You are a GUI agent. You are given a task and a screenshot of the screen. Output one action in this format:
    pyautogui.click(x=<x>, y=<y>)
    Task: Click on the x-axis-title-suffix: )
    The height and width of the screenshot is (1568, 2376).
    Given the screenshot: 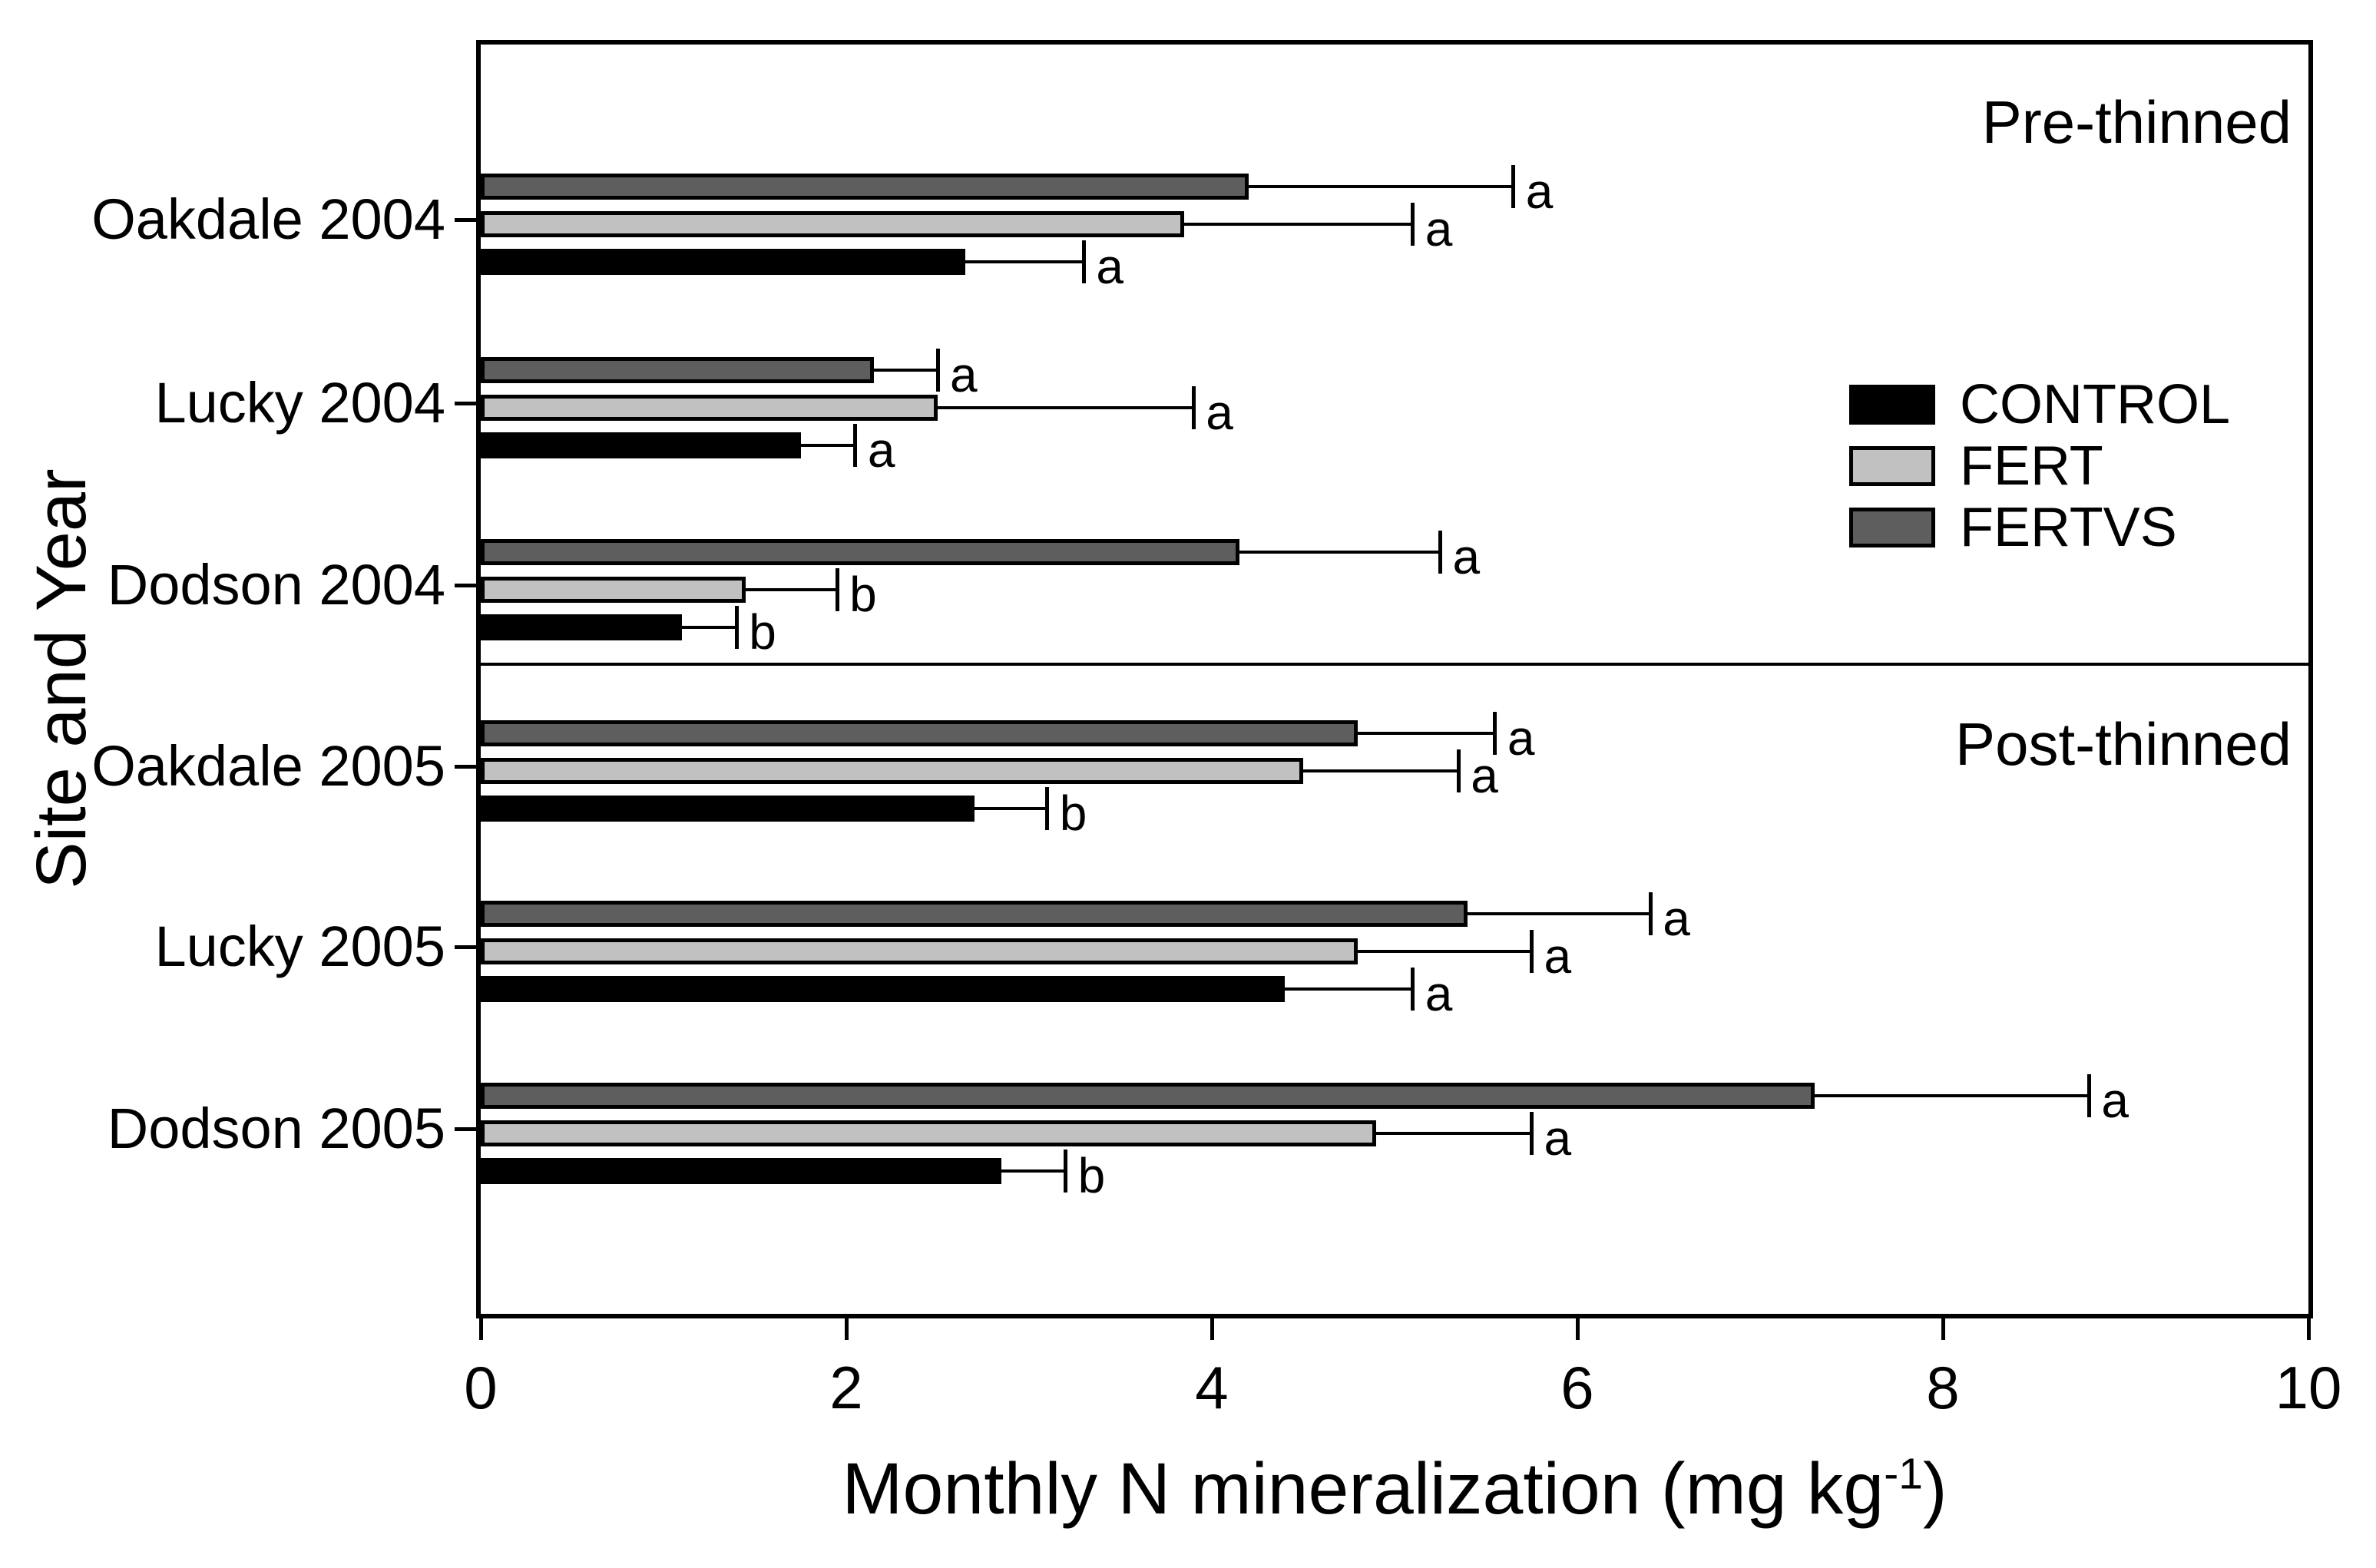 What is the action you would take?
    pyautogui.click(x=1935, y=1489)
    